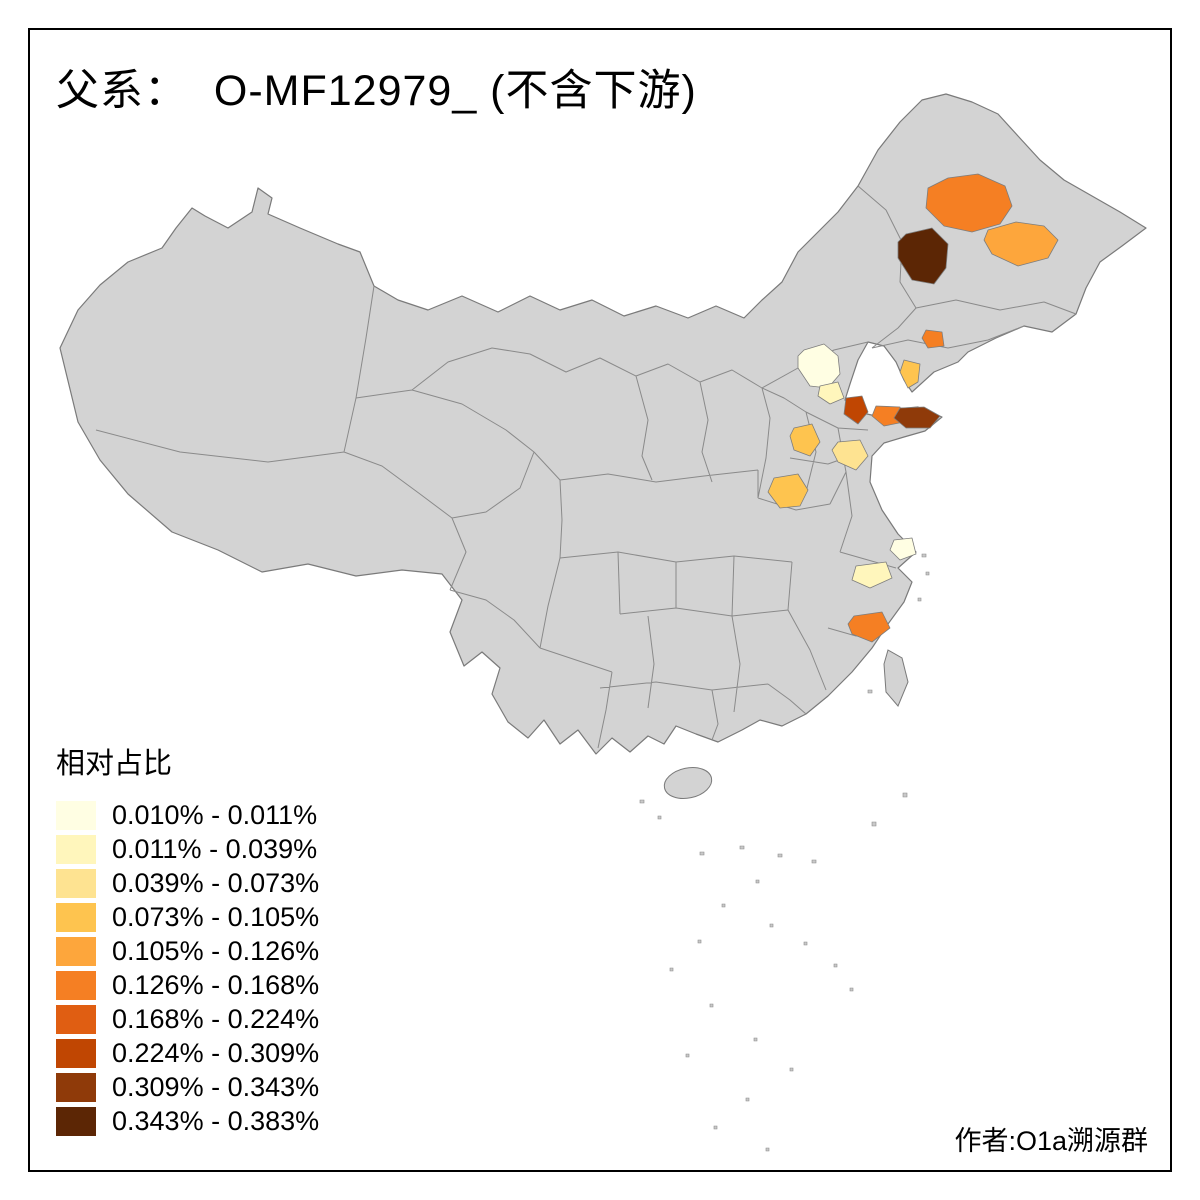 The height and width of the screenshot is (1200, 1200). I want to click on legend-item-label: 0.073% - 0.105%, so click(216, 916).